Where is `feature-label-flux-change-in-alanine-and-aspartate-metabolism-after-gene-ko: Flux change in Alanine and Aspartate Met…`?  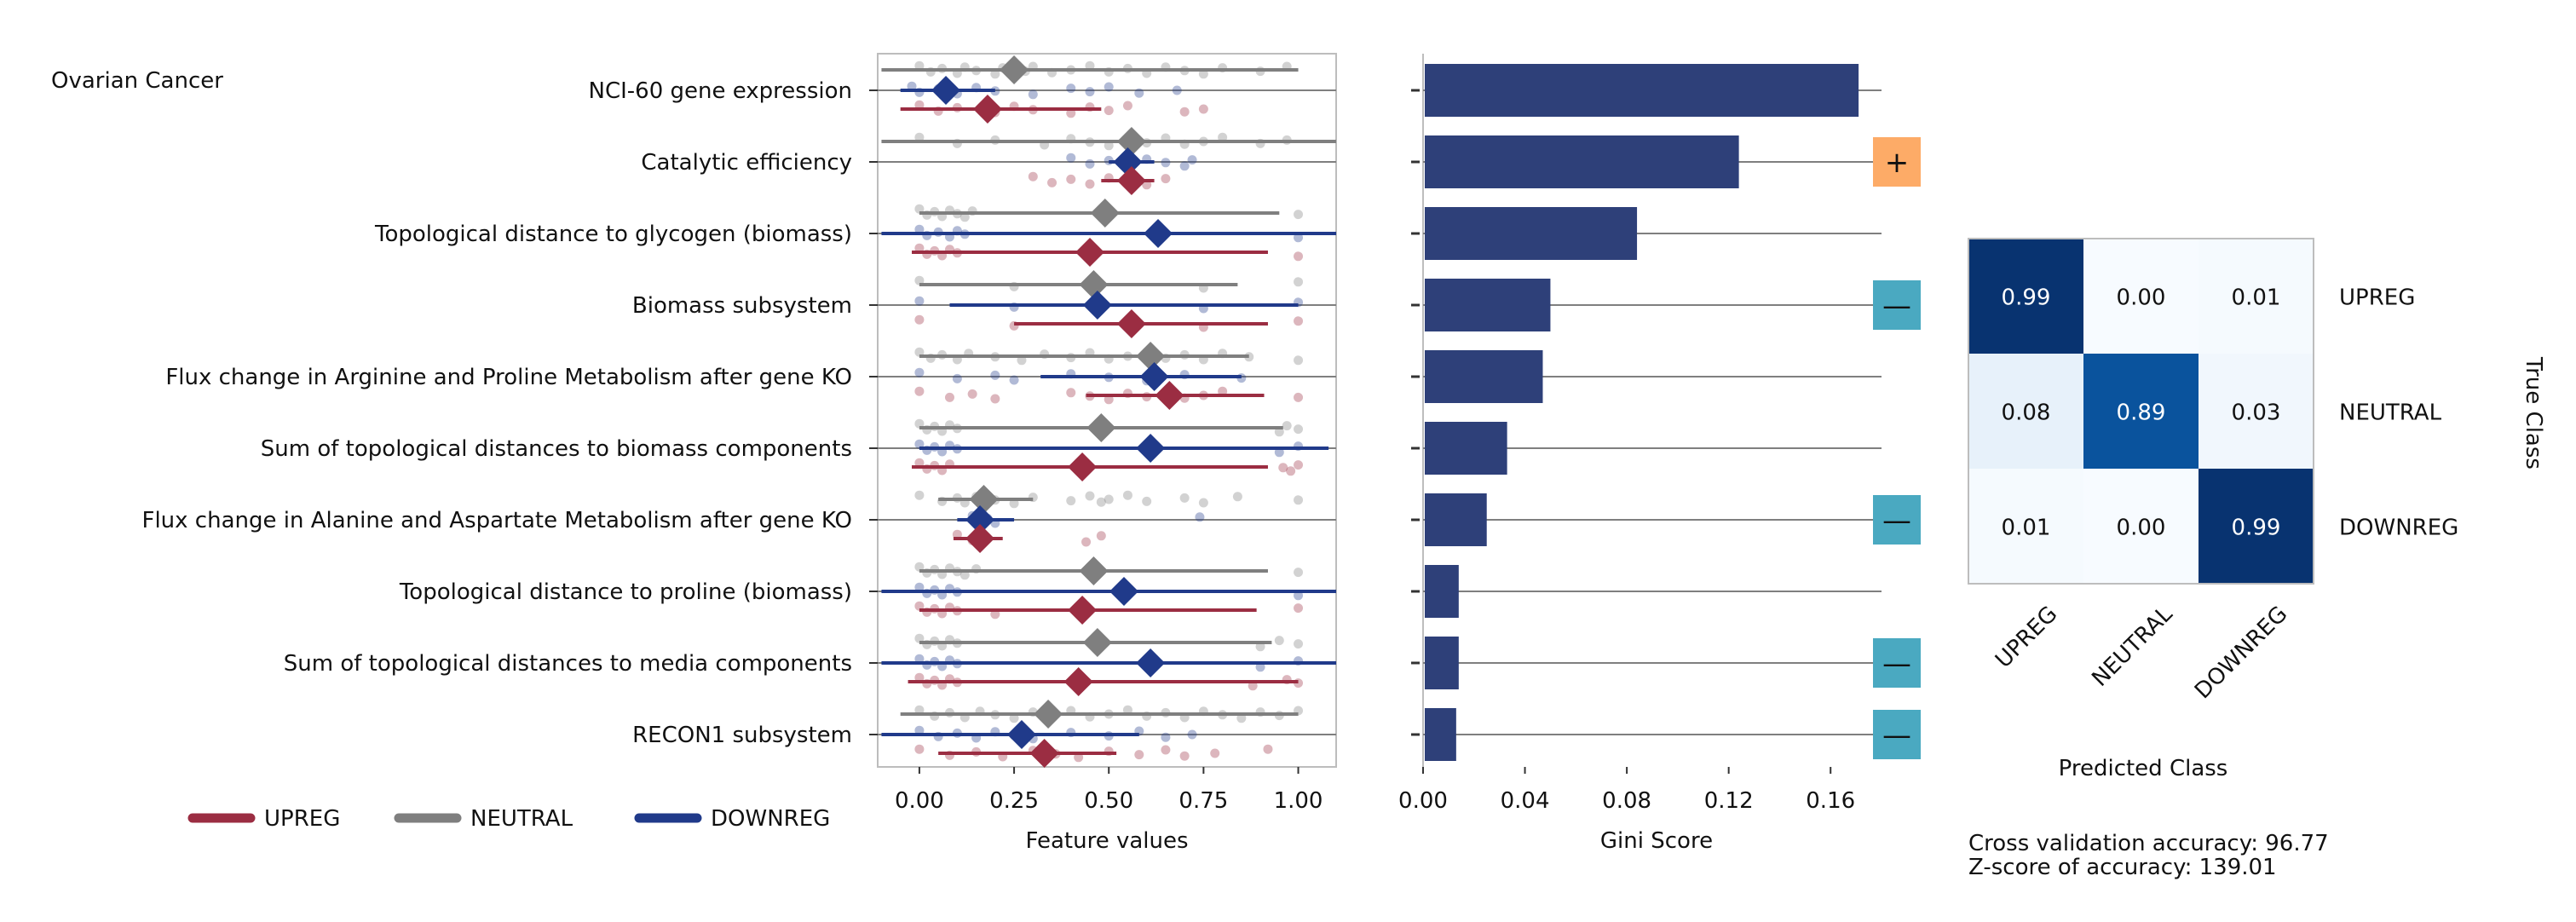
feature-label-flux-change-in-alanine-and-aspartate-metabolism-after-gene-ko: Flux change in Alanine and Aspartate Met… is located at coordinates (497, 520).